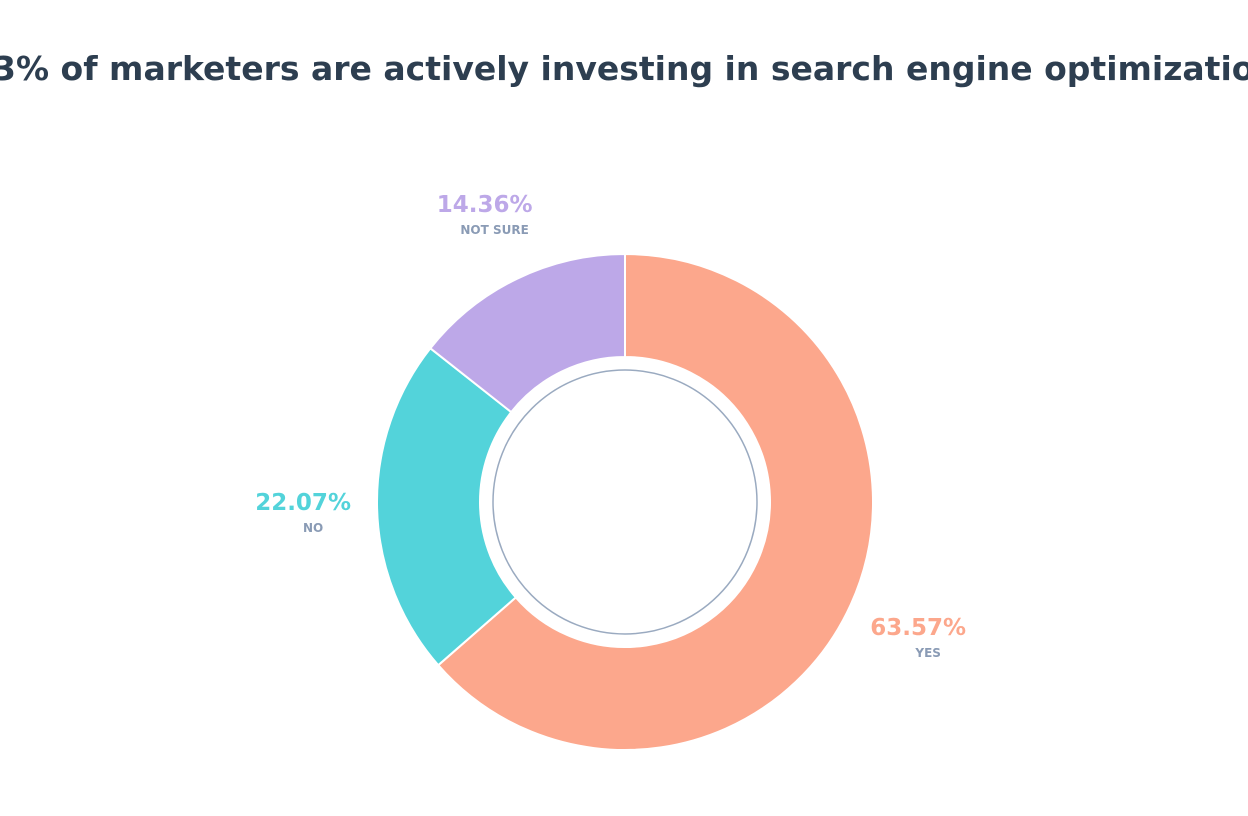 This screenshot has width=1248, height=816. I want to click on category-label: YES, so click(927, 653).